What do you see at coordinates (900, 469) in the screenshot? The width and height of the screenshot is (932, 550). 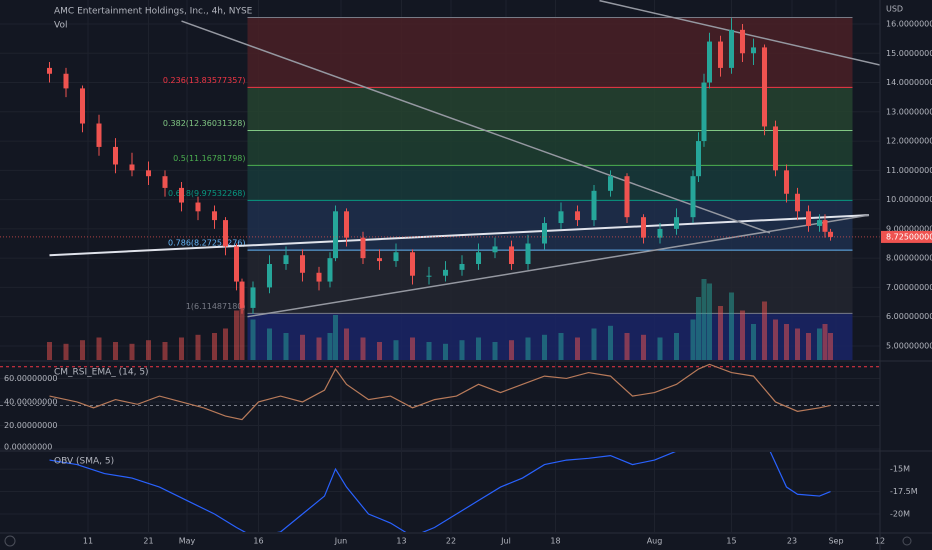 I see `obv-tick-label: -15M` at bounding box center [900, 469].